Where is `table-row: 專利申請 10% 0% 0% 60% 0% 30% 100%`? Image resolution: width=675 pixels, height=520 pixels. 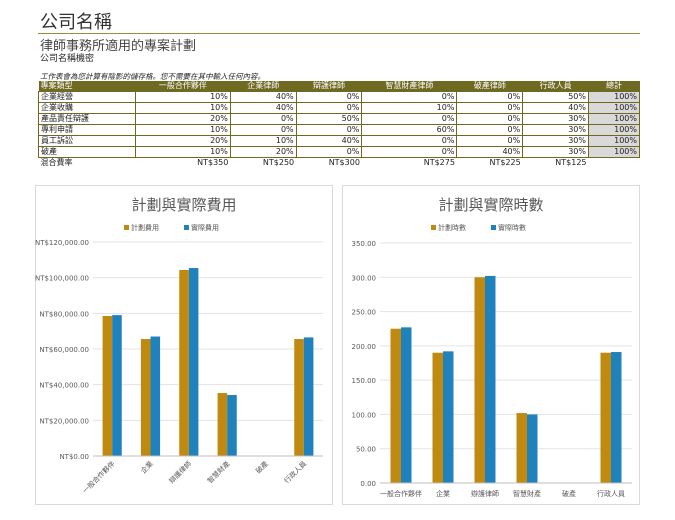 table-row: 專利申請 10% 0% 0% 60% 0% 30% 100% is located at coordinates (339, 130).